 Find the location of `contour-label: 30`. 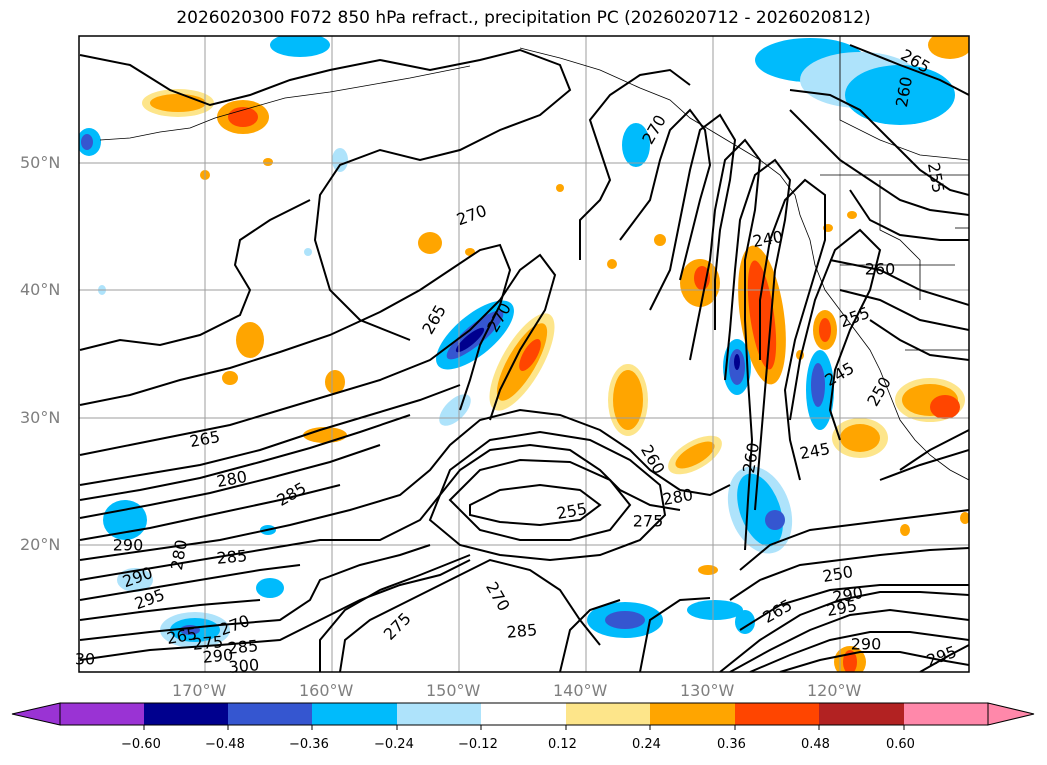

contour-label: 30 is located at coordinates (85, 659).